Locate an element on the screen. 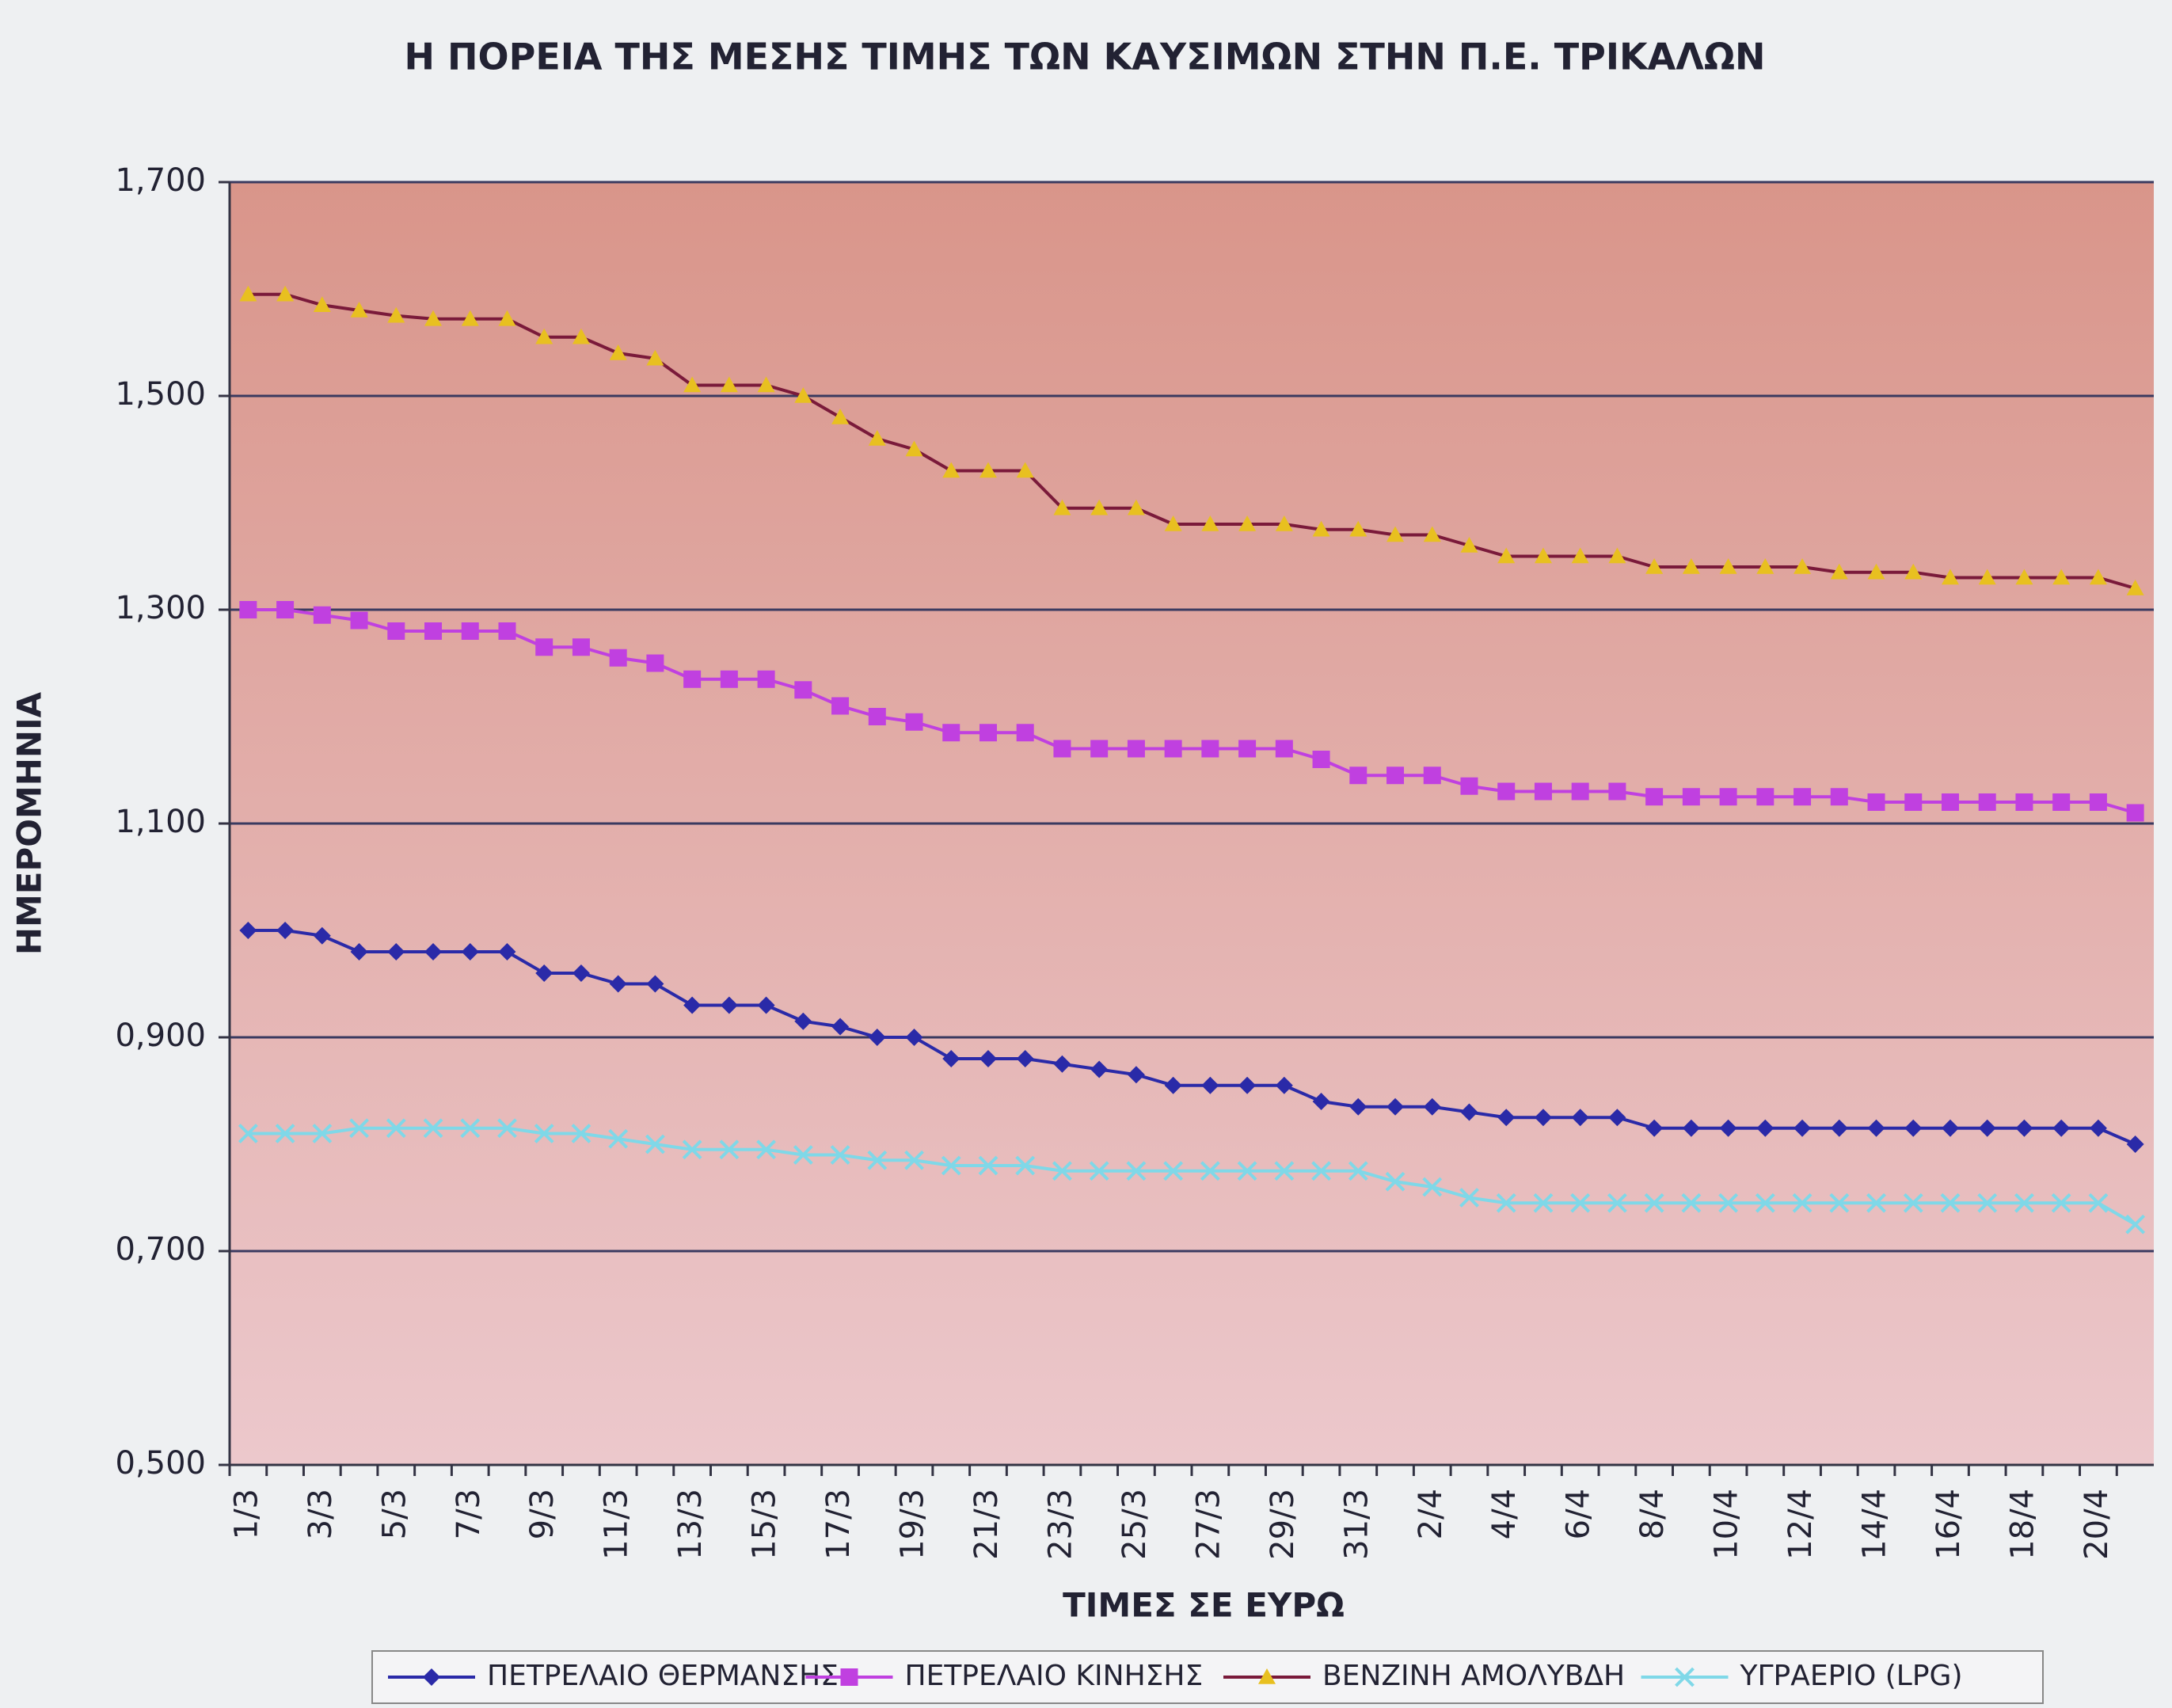 This screenshot has height=1708, width=2172. x-tick-label: 1/3 is located at coordinates (246, 1514).